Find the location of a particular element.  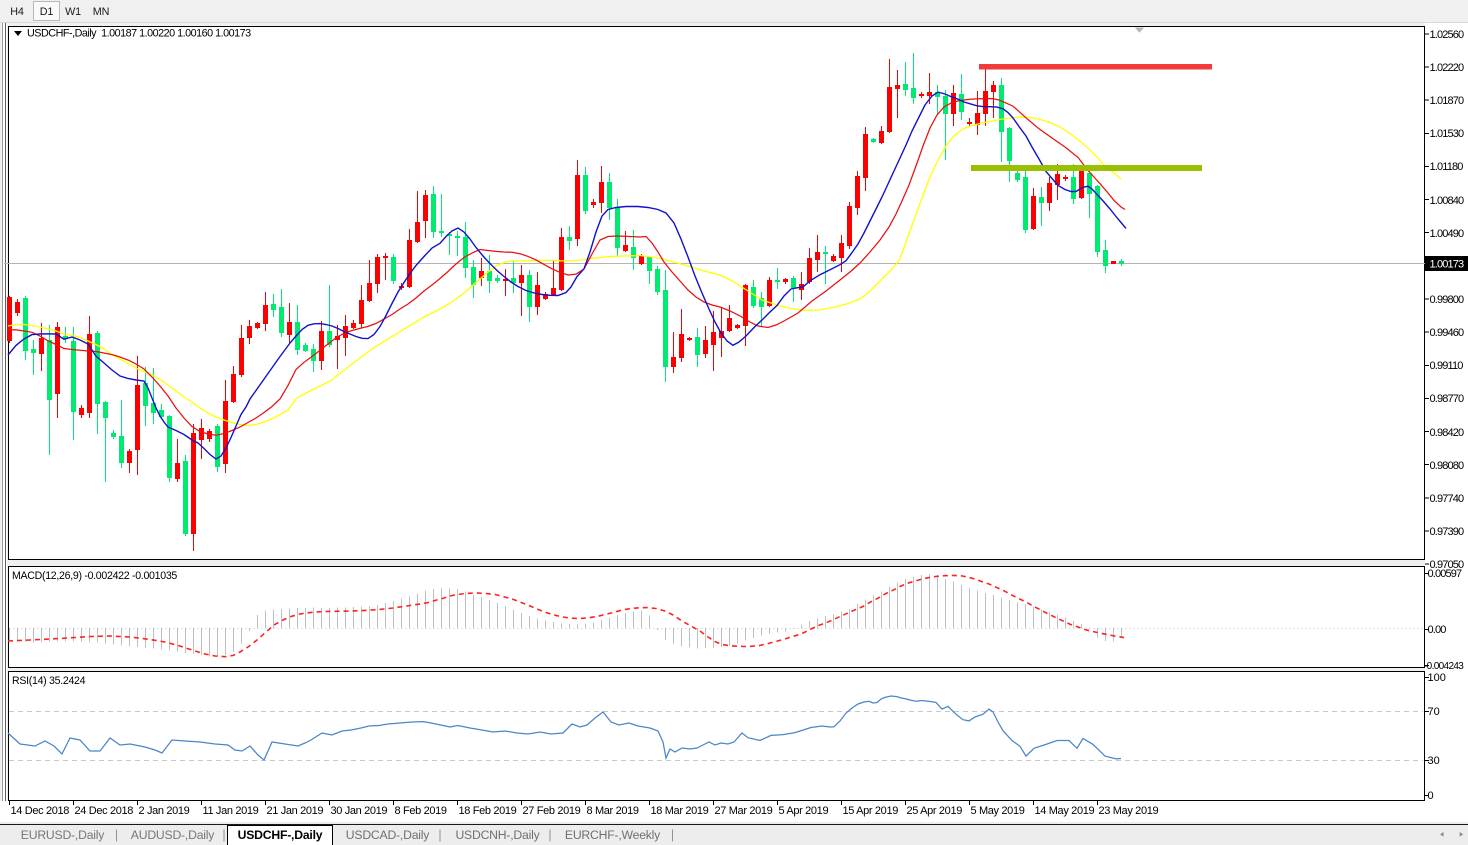

svg-text: 23 May 2019 is located at coordinates (1129, 811).